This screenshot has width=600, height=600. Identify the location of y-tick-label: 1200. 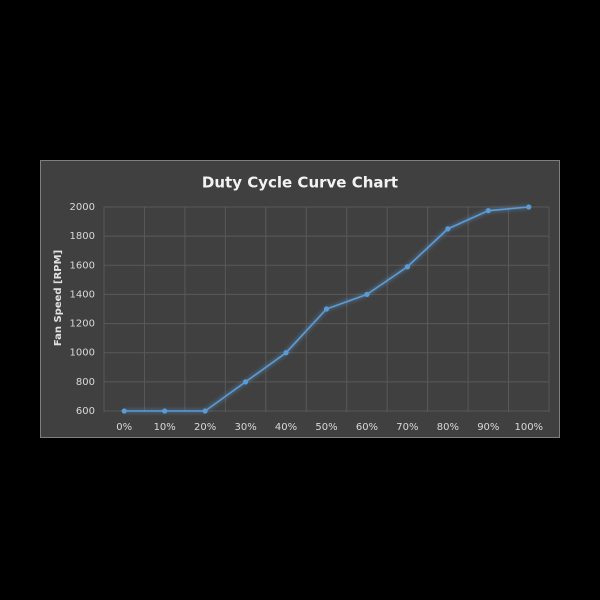
(82, 324).